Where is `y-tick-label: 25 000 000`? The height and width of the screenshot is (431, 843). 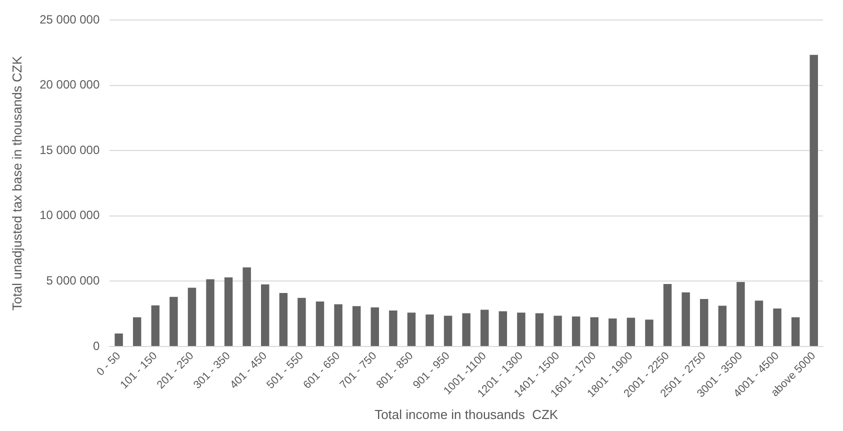 y-tick-label: 25 000 000 is located at coordinates (70, 19).